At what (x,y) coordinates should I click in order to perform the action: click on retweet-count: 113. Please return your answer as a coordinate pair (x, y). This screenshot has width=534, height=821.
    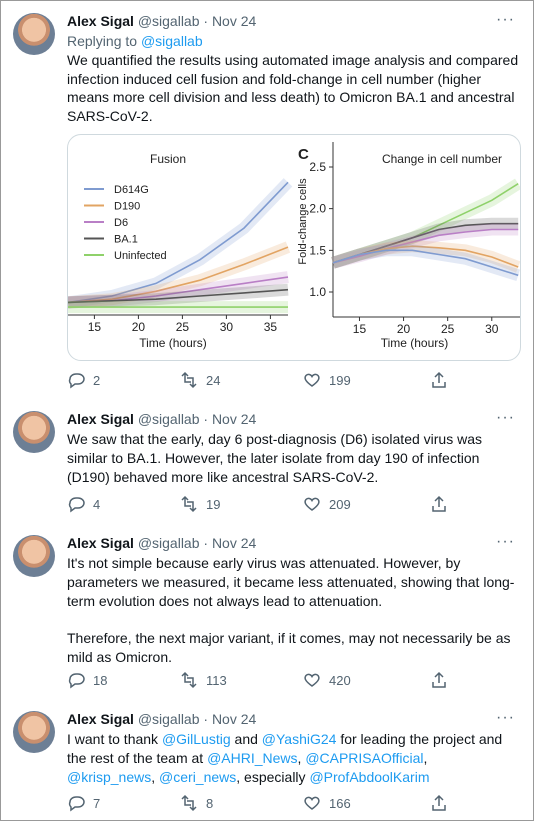
    Looking at the image, I should click on (216, 680).